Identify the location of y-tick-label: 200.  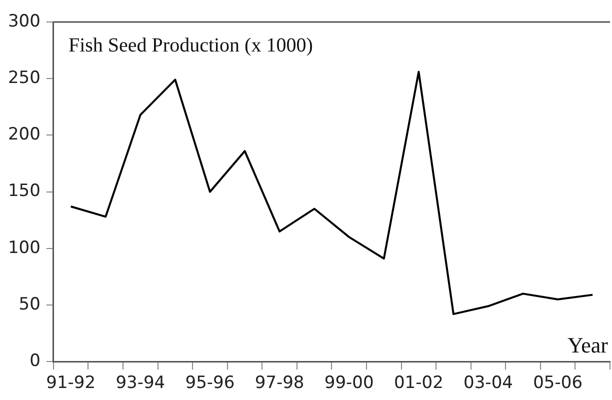
(24, 134).